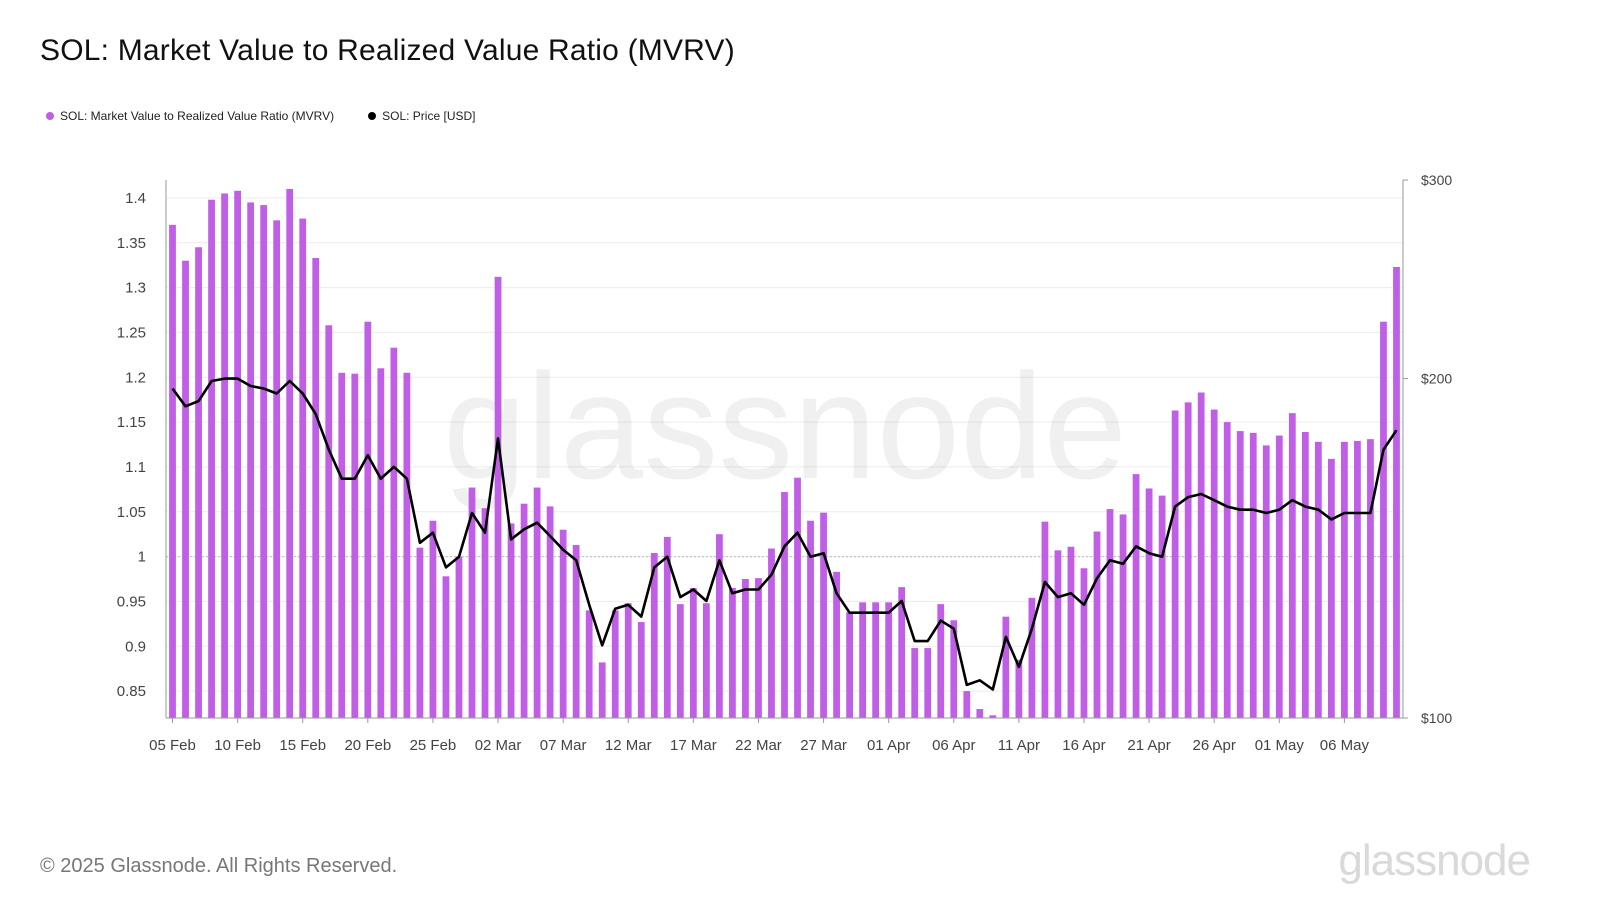 The height and width of the screenshot is (900, 1600). Describe the element at coordinates (1019, 745) in the screenshot. I see `x-tick-label: 11 Apr` at that location.